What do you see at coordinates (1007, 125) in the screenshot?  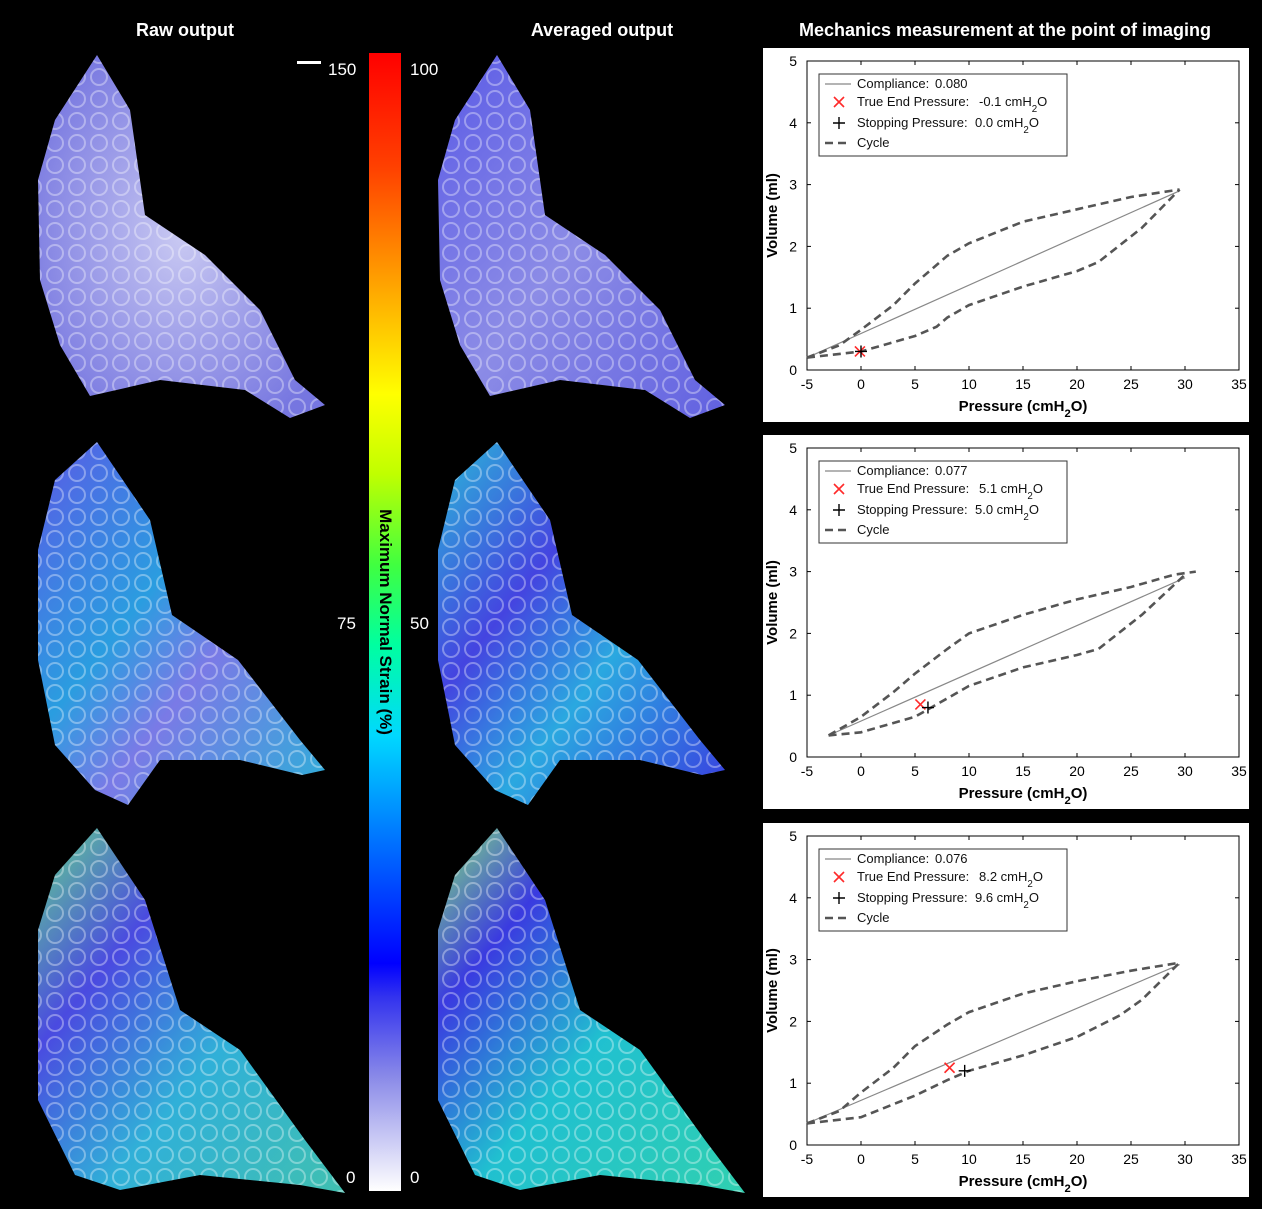 I see `legend-value: 0.0 cmH2O` at bounding box center [1007, 125].